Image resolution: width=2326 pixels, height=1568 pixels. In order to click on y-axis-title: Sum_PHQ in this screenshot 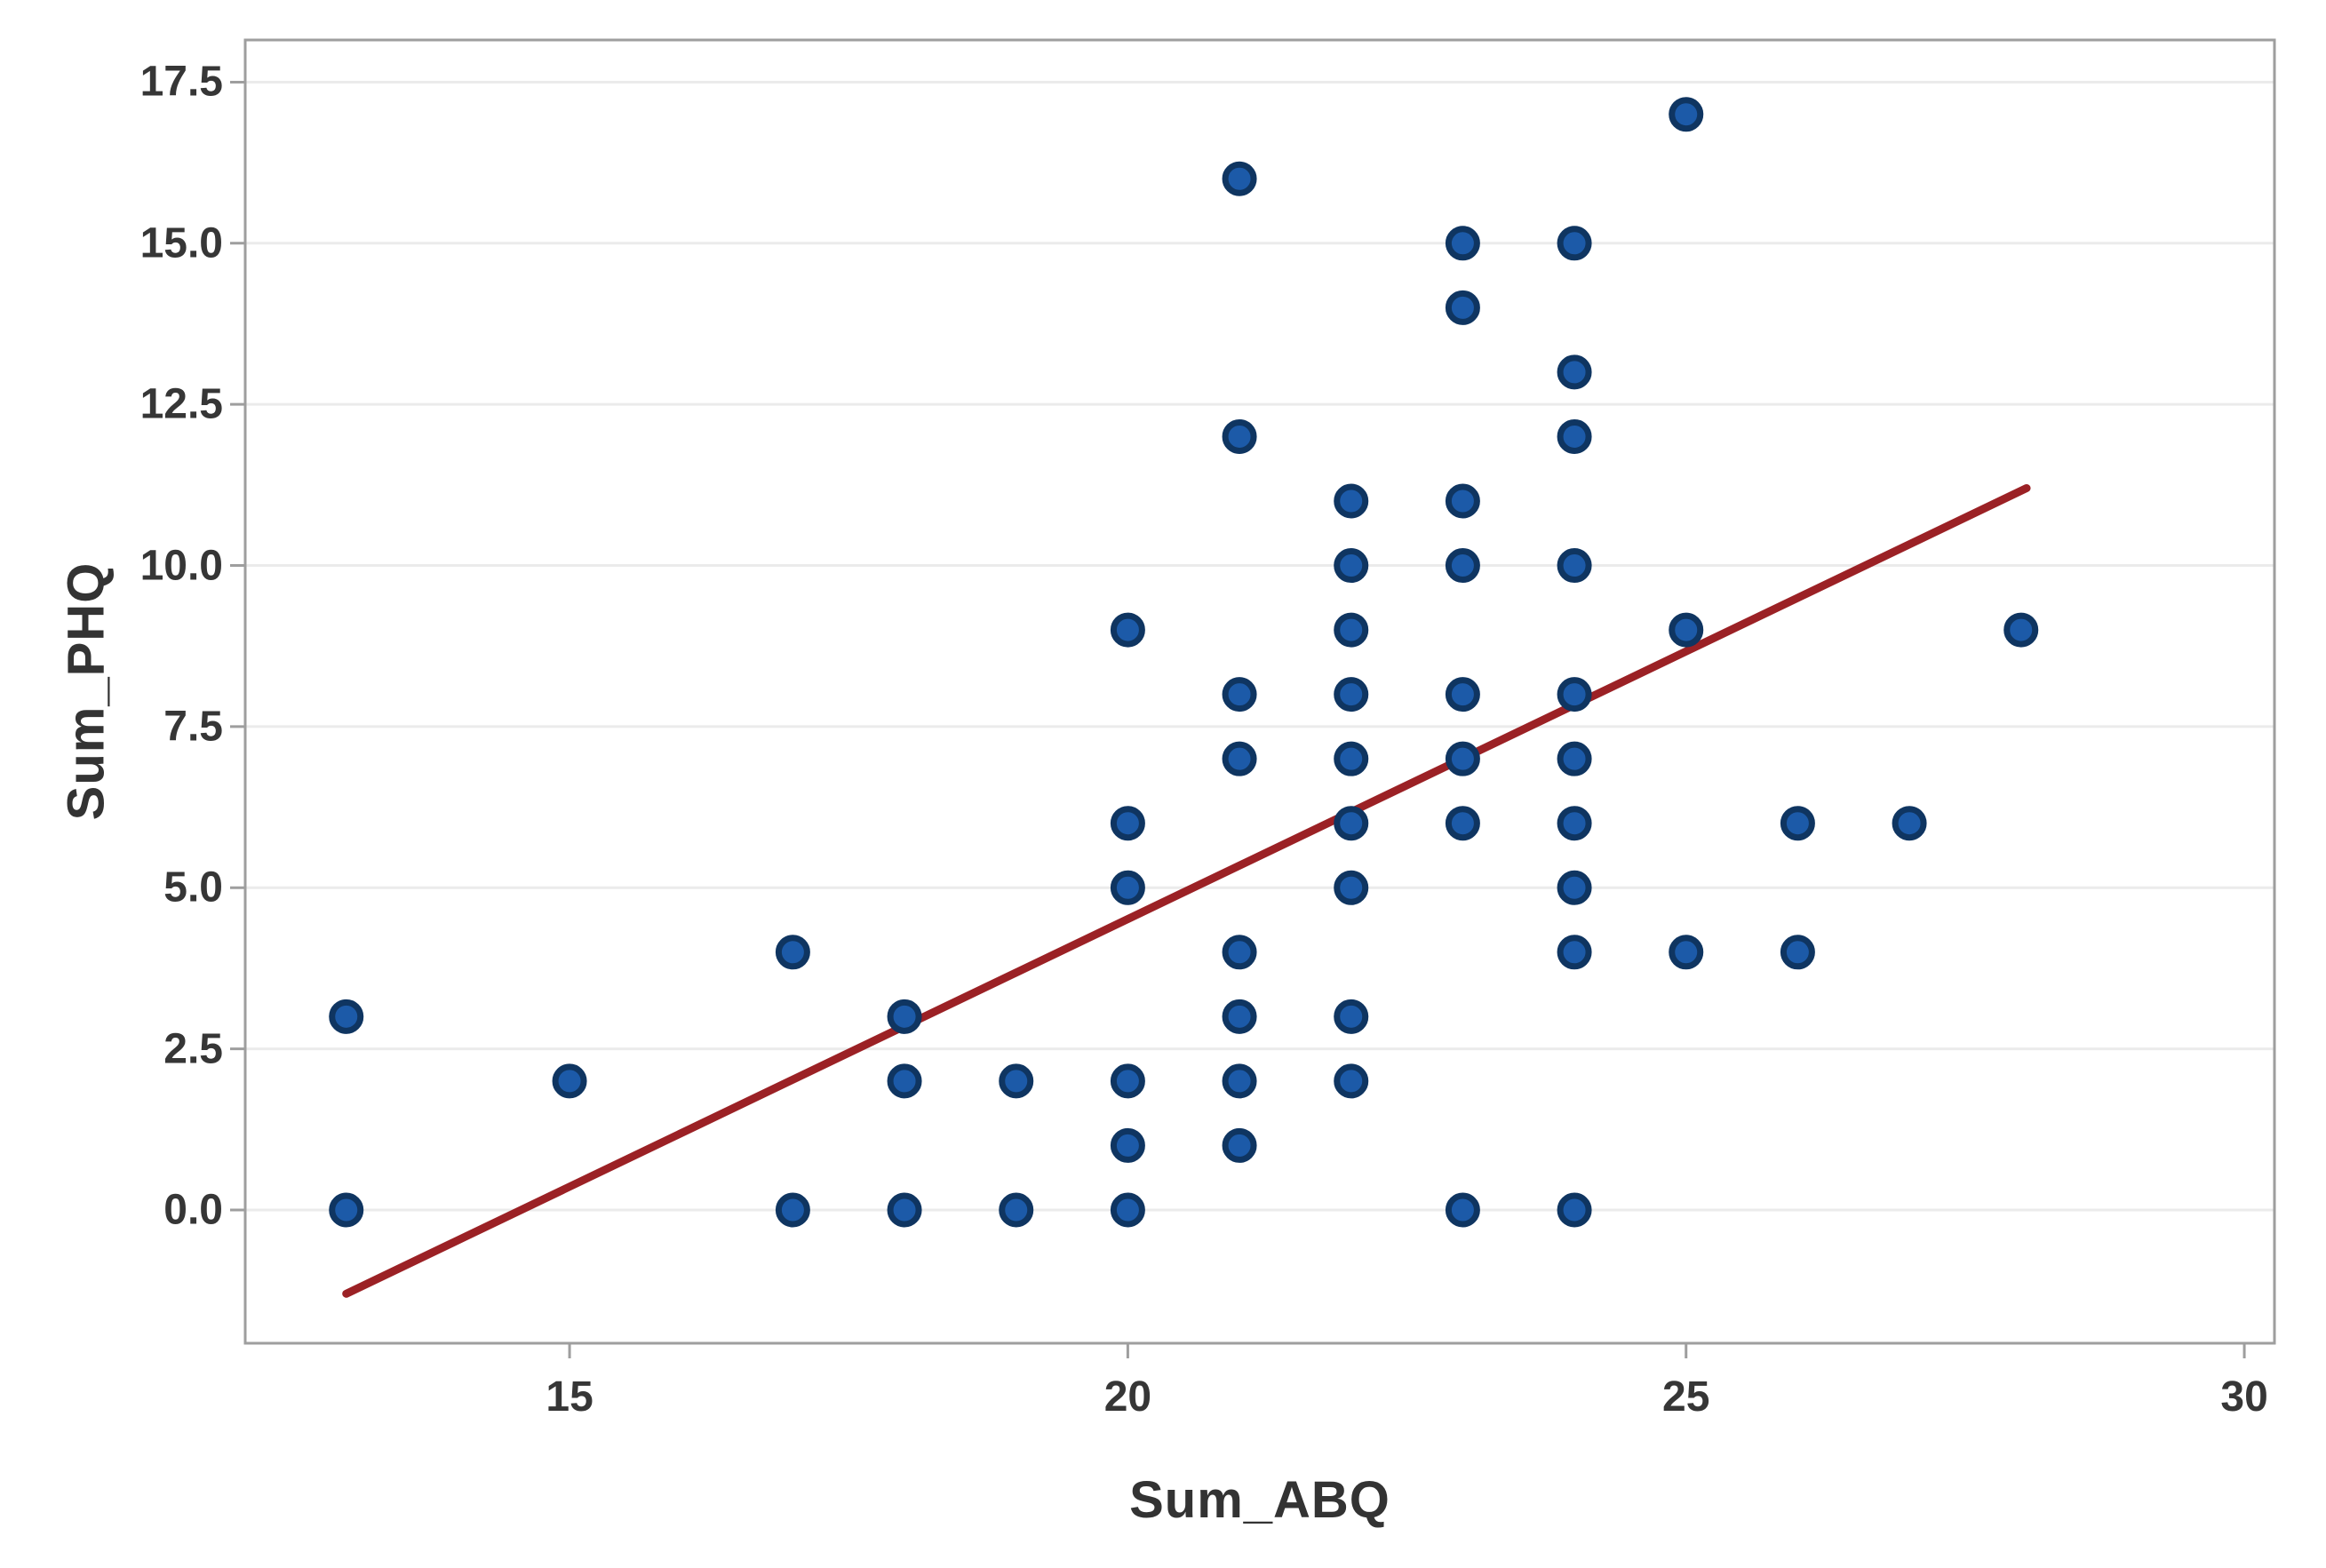, I will do `click(86, 691)`.